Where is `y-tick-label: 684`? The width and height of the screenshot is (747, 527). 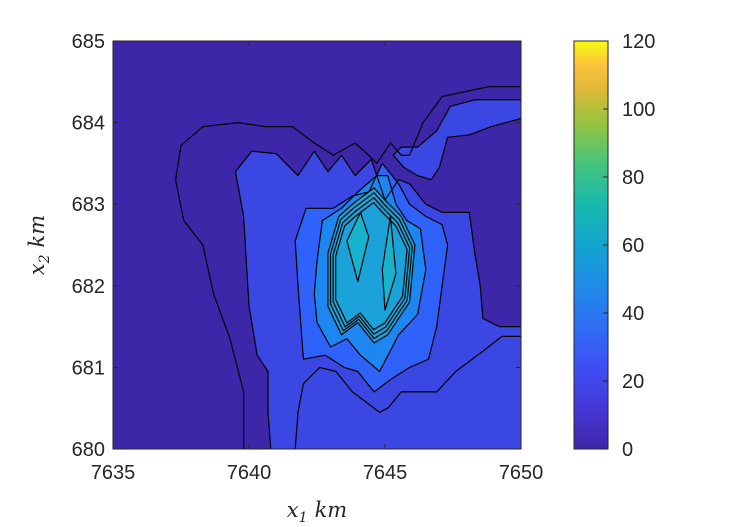 y-tick-label: 684 is located at coordinates (88, 124).